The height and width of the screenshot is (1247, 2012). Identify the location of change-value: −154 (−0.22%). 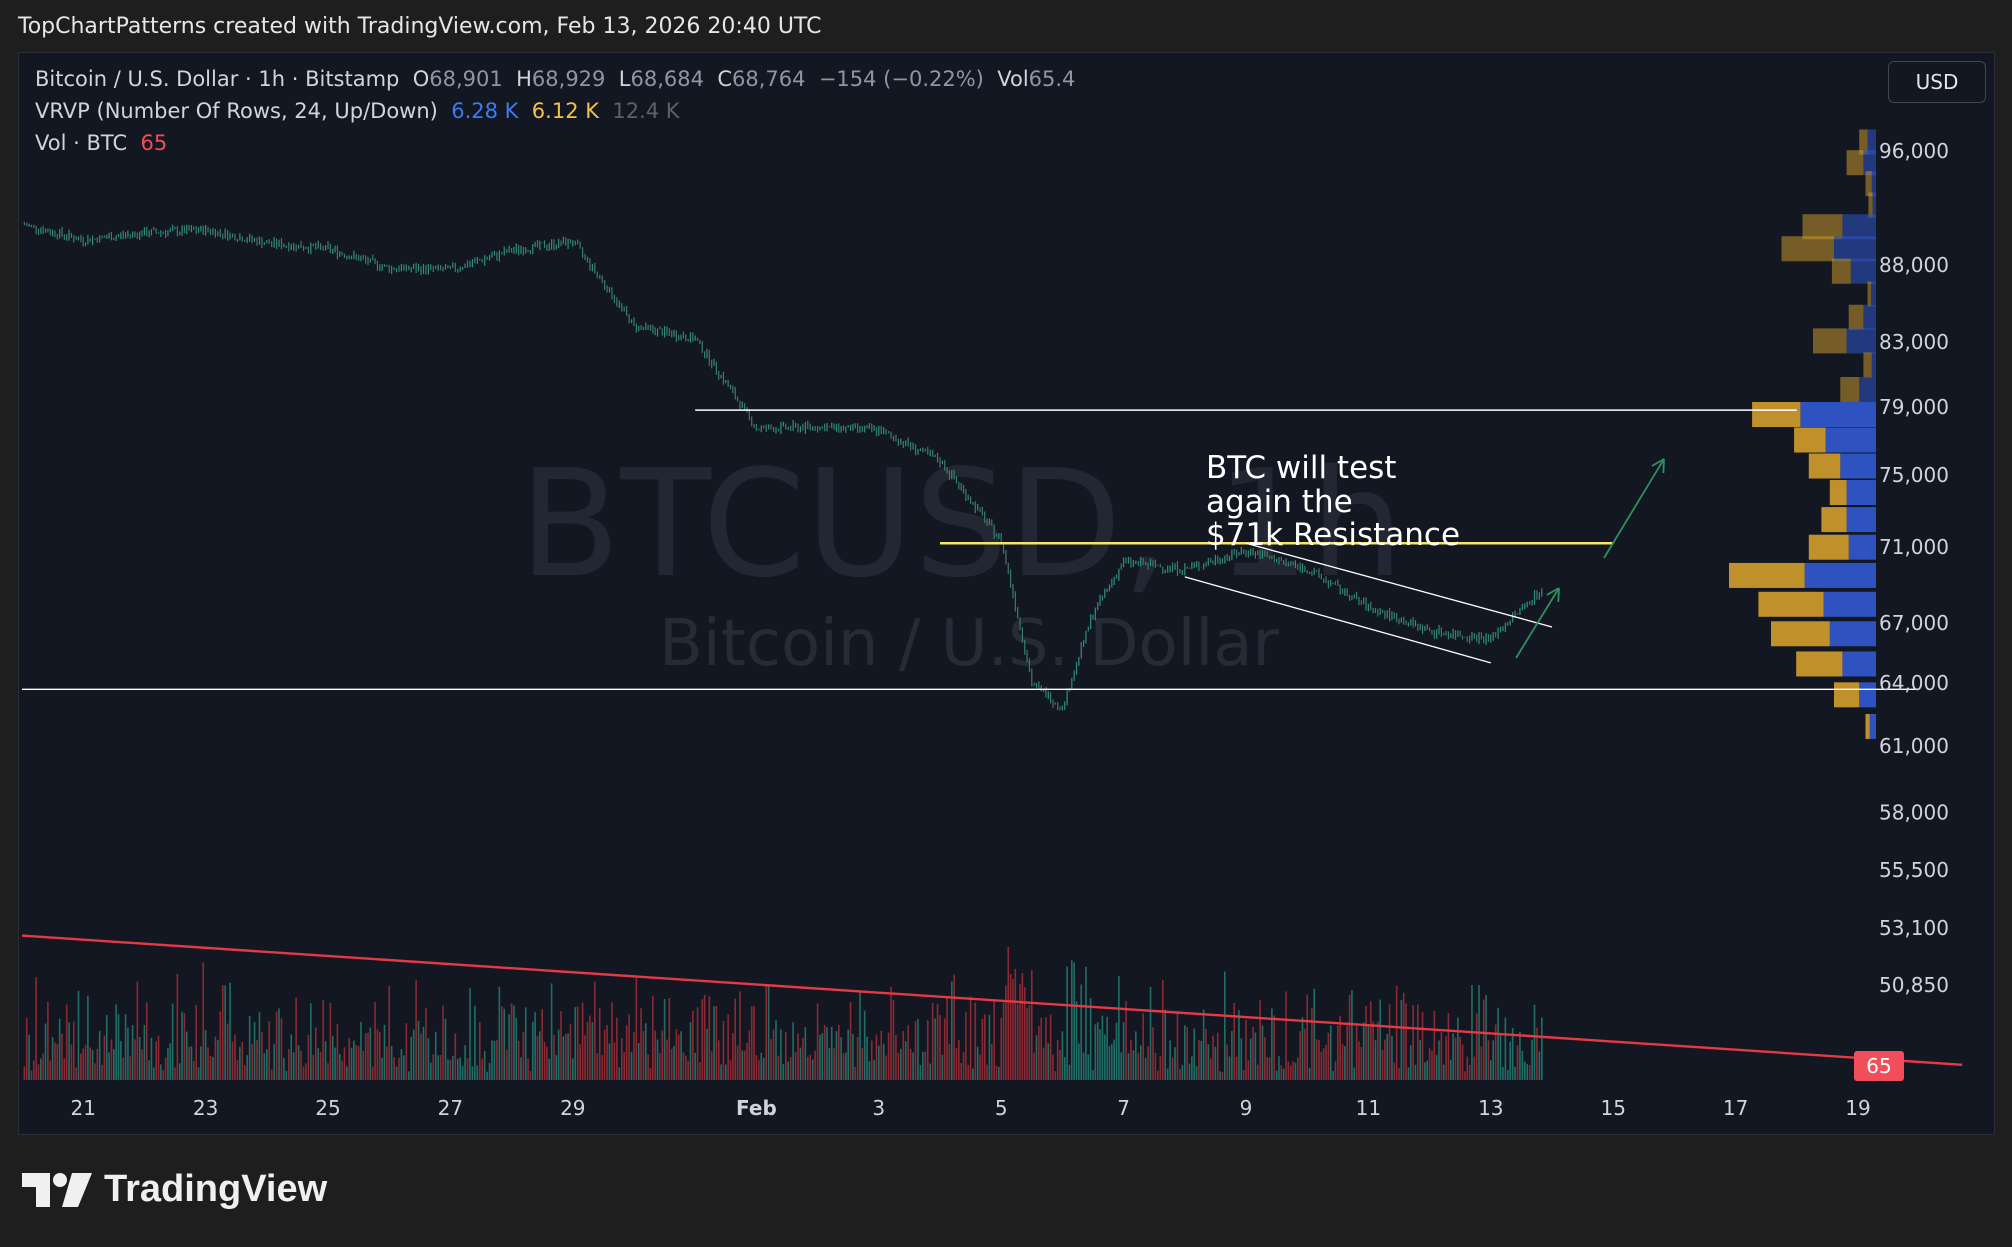
(901, 79).